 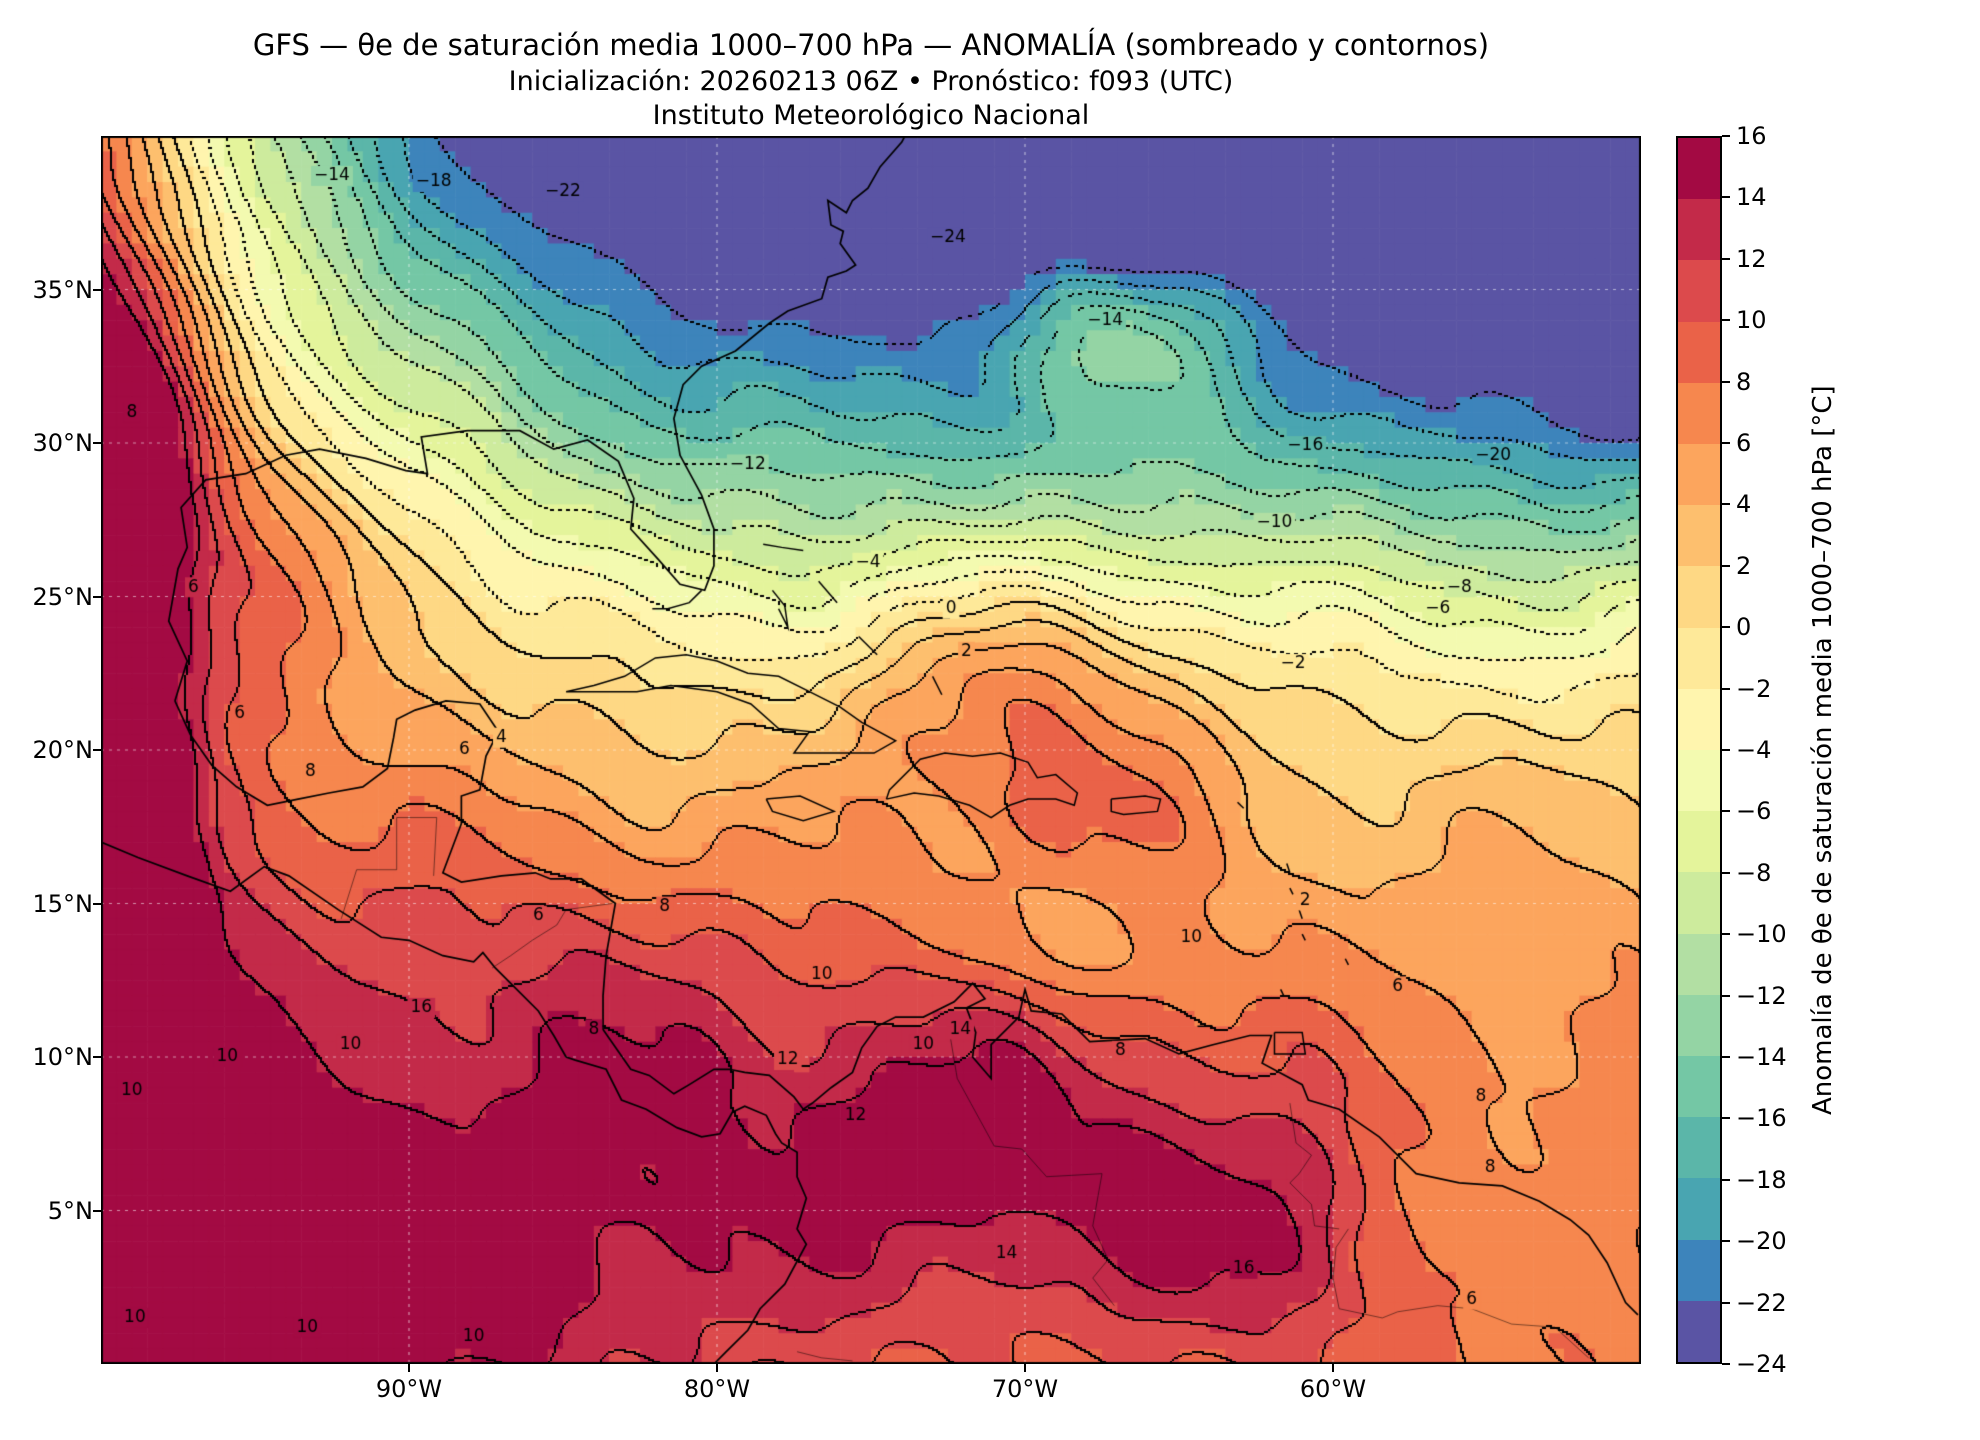 I want to click on y-tick-label-15: 15°N, so click(x=63, y=903).